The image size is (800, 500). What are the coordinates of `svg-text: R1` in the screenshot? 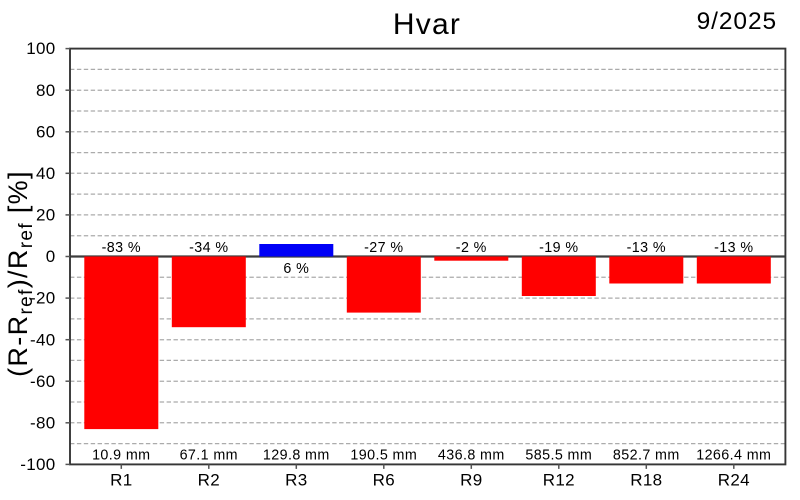 It's located at (121, 480).